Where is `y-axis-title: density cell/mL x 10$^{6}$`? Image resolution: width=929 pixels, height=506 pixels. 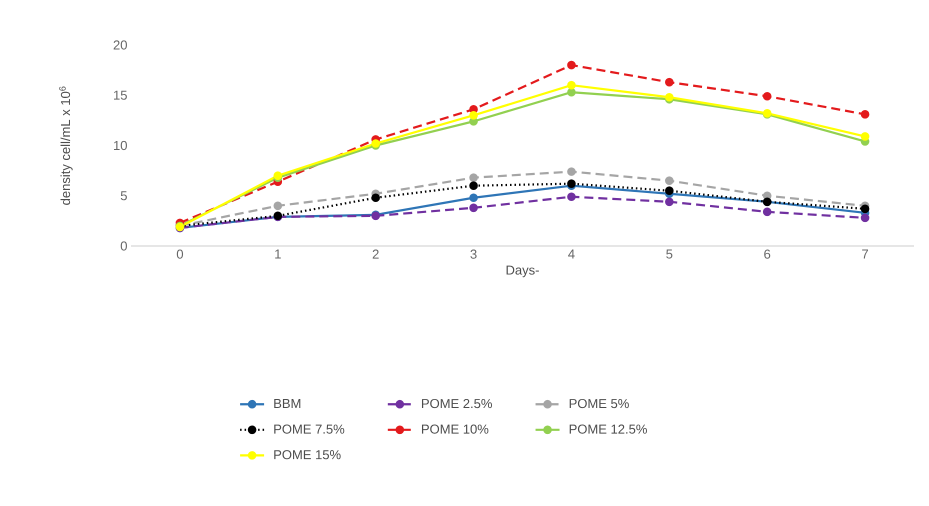 y-axis-title: density cell/mL x 10$^{6}$ is located at coordinates (66, 145).